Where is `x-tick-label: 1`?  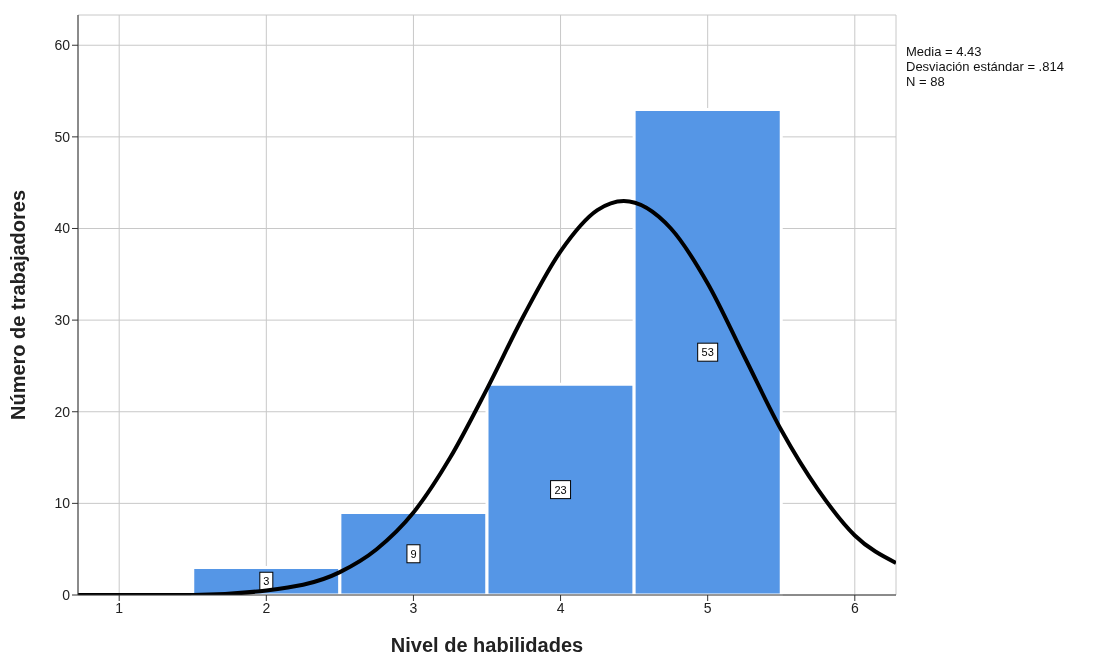
x-tick-label: 1 is located at coordinates (119, 607).